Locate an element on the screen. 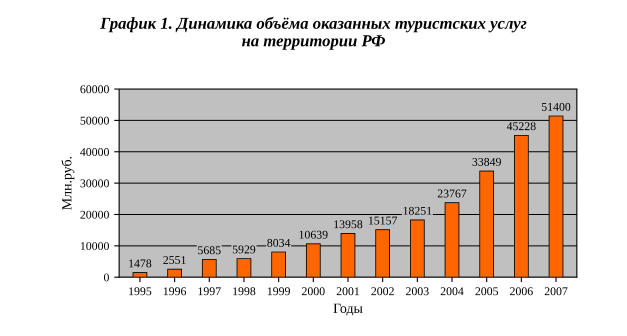 Image resolution: width=627 pixels, height=336 pixels. y-tick-label: 60000 is located at coordinates (94, 89).